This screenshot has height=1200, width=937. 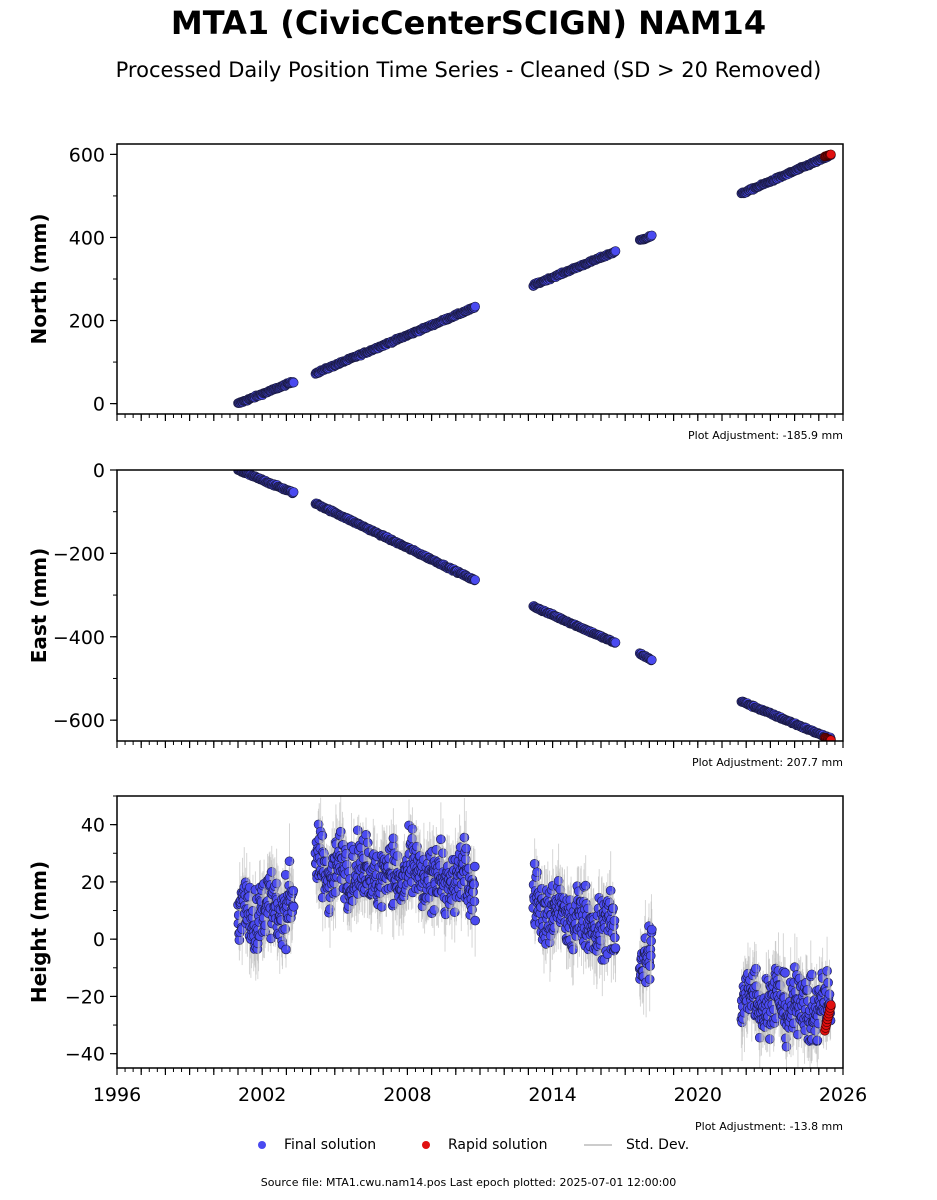 What do you see at coordinates (468, 23) in the screenshot?
I see `figure-title: MTA1 (CivicCenterSCIGN) NAM14` at bounding box center [468, 23].